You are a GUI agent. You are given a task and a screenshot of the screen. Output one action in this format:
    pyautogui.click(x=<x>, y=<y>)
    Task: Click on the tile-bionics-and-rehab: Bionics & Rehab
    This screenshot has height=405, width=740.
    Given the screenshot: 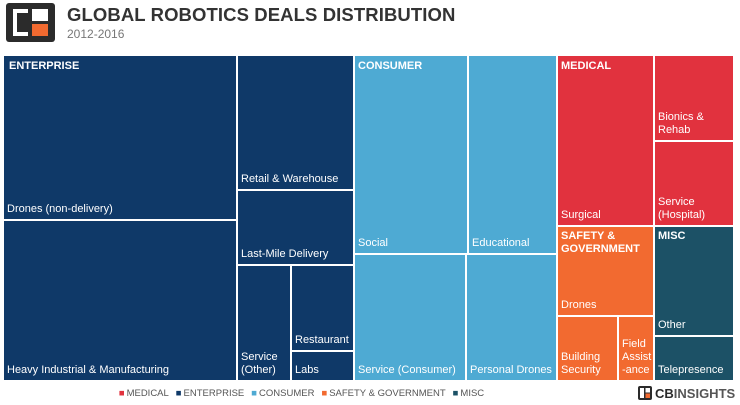 What is the action you would take?
    pyautogui.click(x=695, y=99)
    